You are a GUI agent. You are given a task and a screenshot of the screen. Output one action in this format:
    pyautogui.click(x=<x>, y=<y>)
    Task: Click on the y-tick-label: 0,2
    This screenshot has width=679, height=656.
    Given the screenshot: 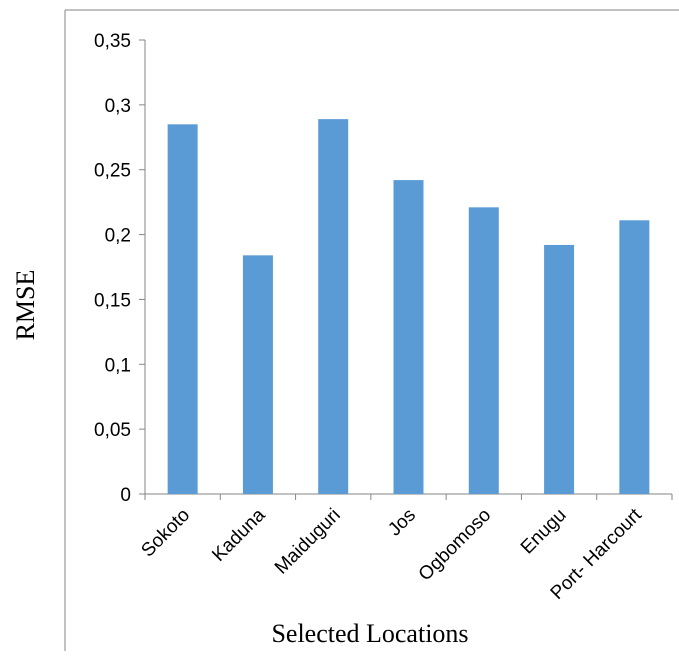 What is the action you would take?
    pyautogui.click(x=118, y=236)
    